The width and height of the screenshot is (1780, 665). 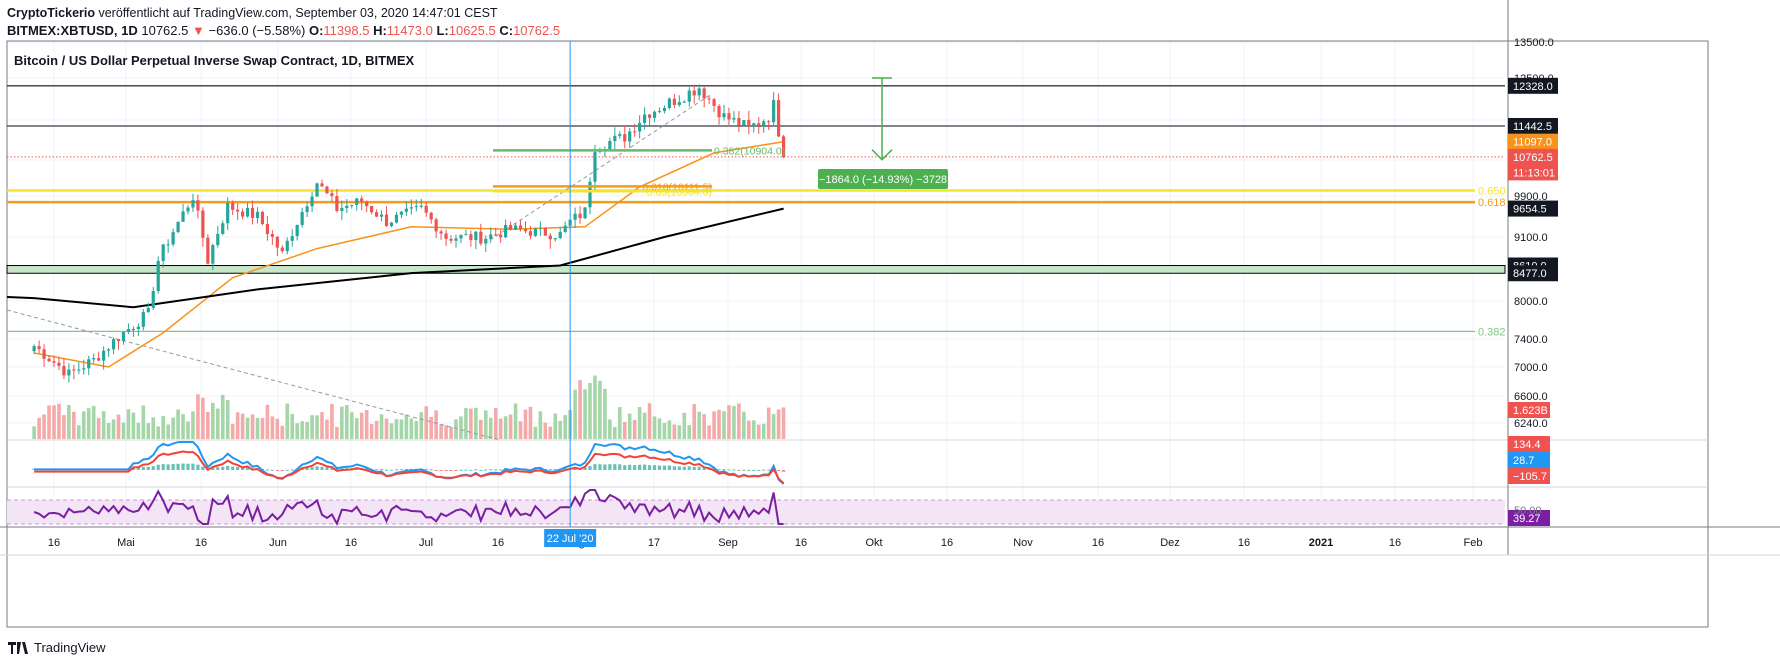 What do you see at coordinates (1527, 519) in the screenshot?
I see `indicator-label: 39.27` at bounding box center [1527, 519].